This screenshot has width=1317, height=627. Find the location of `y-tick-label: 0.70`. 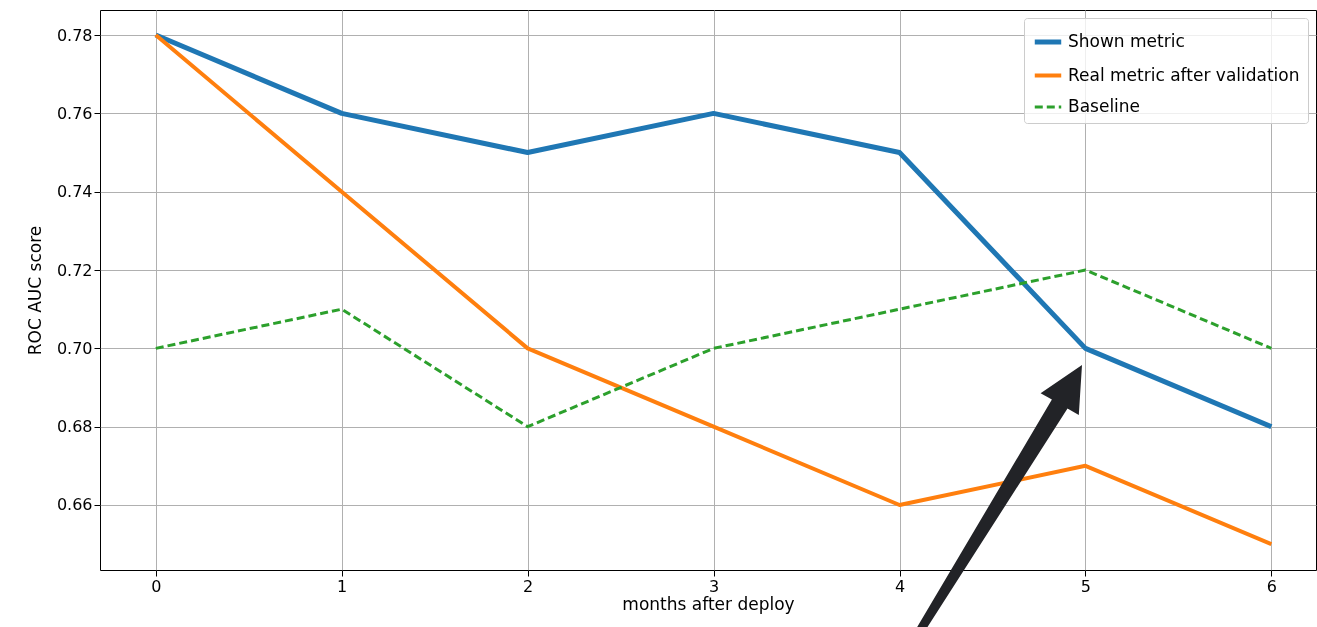

y-tick-label: 0.70 is located at coordinates (74, 348).